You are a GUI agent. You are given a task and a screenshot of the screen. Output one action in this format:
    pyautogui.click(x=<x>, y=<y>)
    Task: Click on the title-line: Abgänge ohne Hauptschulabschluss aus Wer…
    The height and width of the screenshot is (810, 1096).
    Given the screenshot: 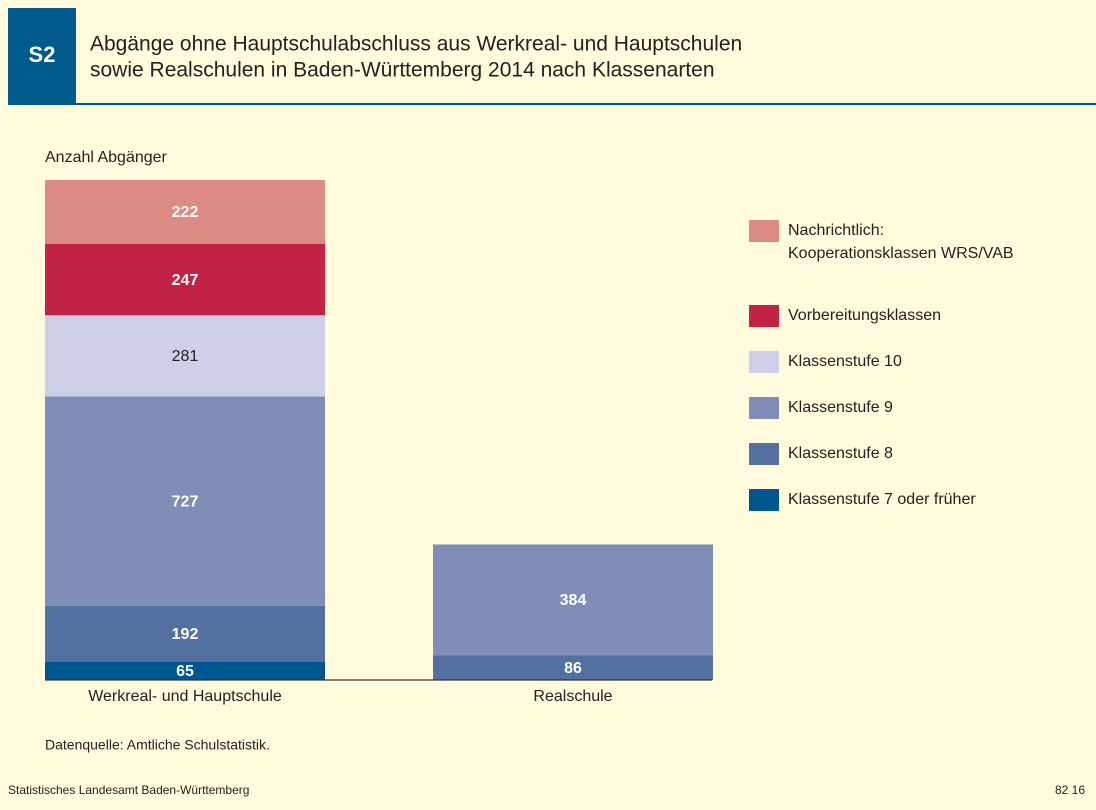 What is the action you would take?
    pyautogui.click(x=416, y=44)
    